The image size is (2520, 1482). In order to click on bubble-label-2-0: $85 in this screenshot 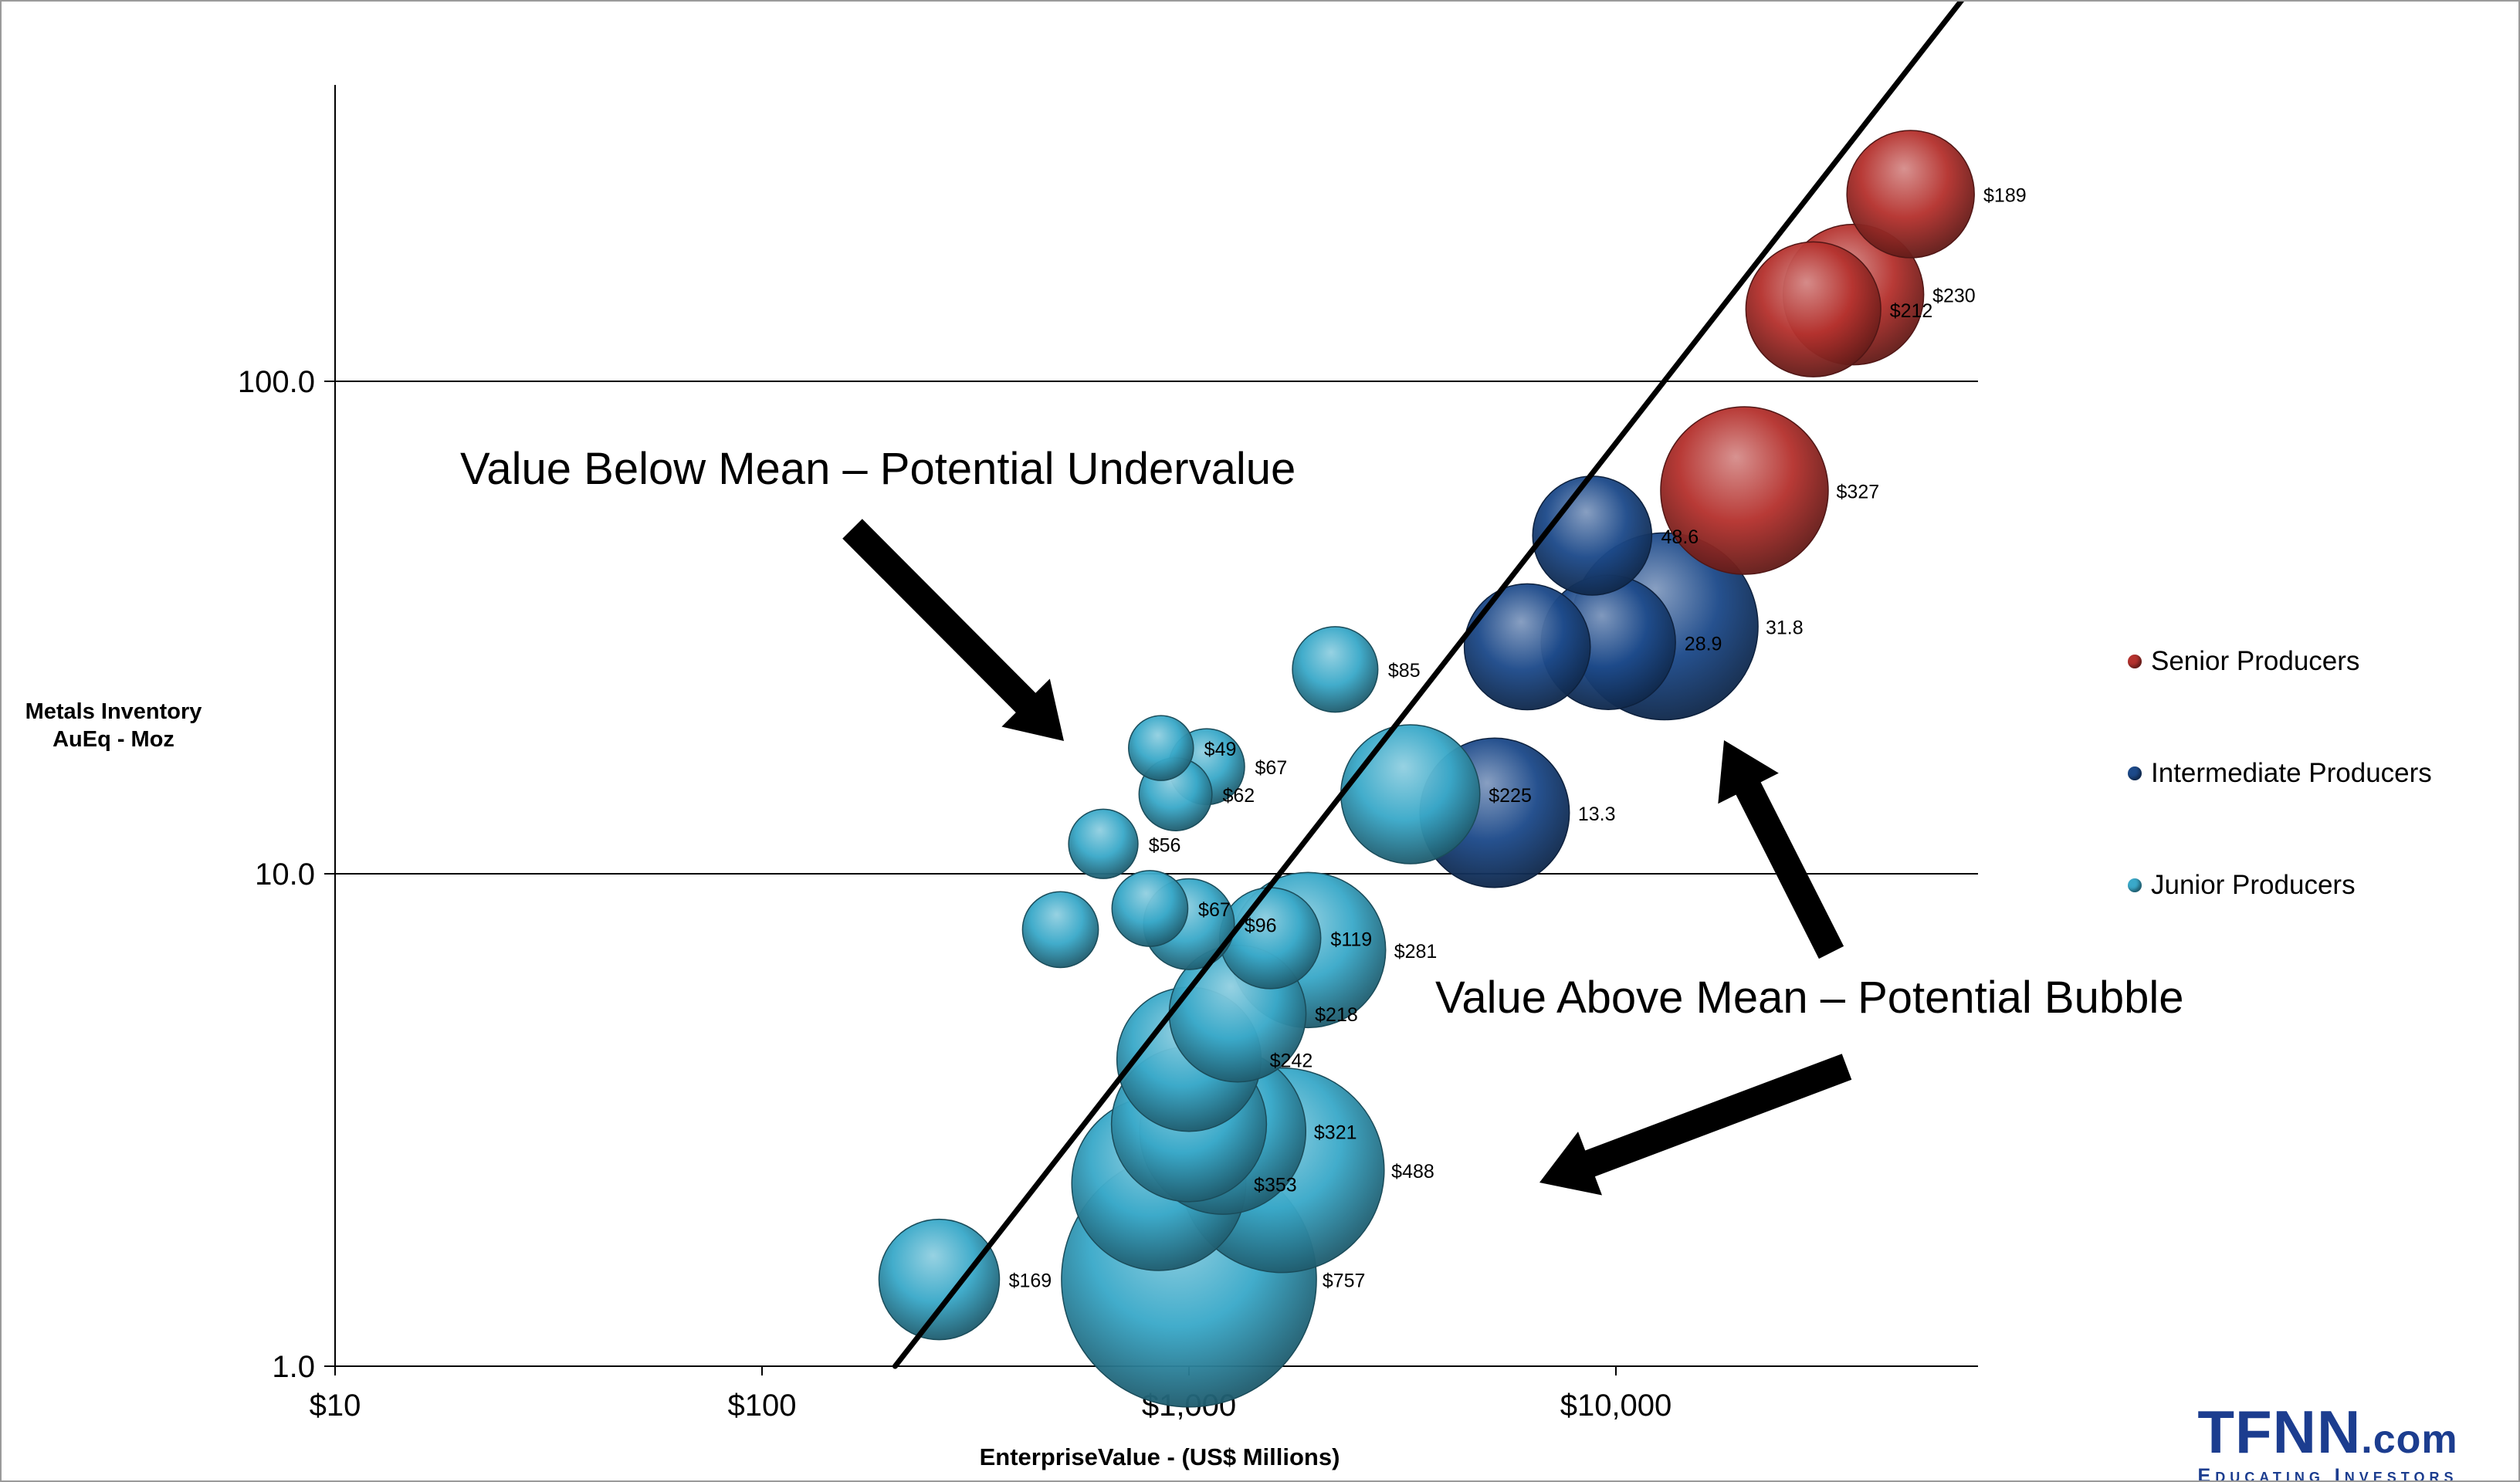, I will do `click(1405, 671)`.